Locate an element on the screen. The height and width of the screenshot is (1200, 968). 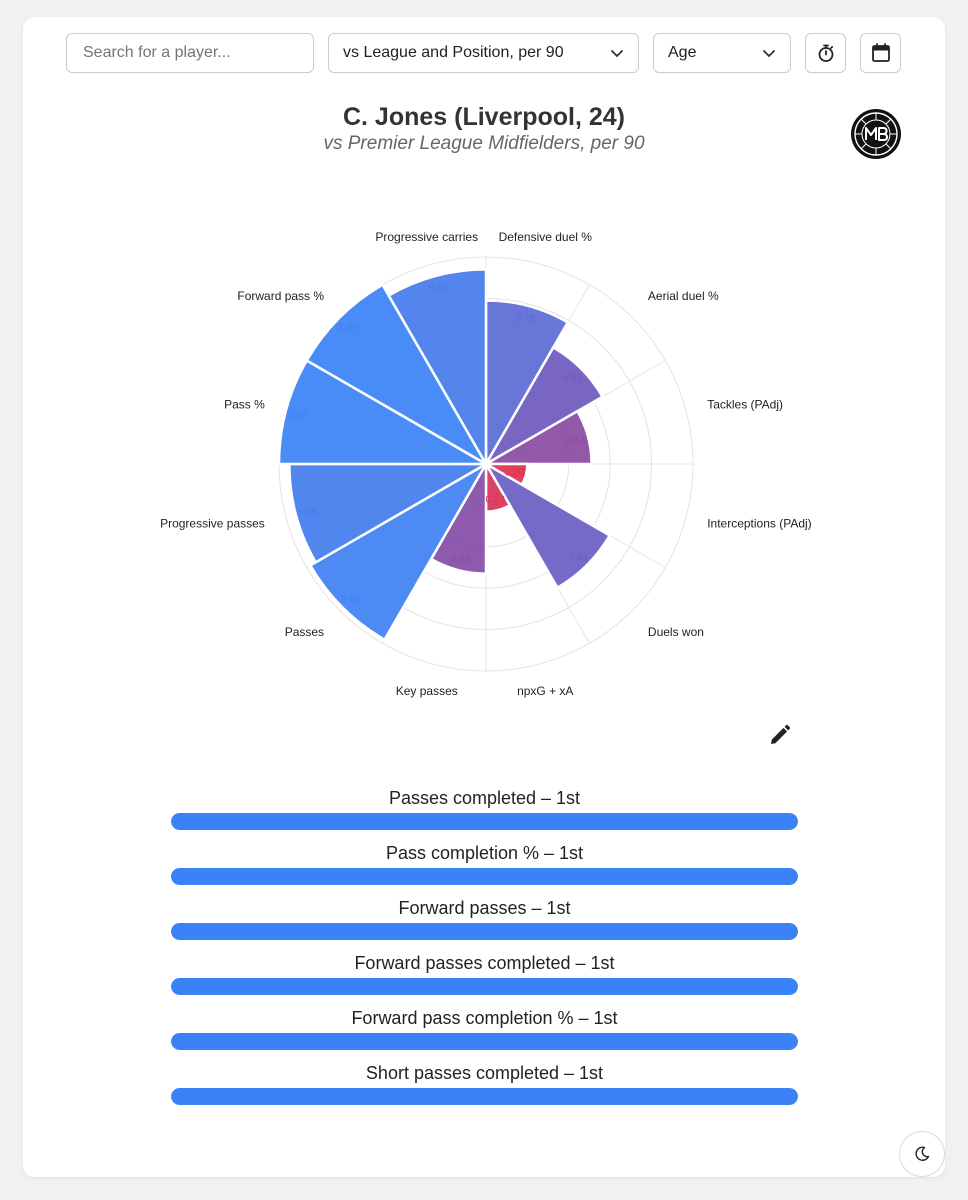
category-label: Progressive passes is located at coordinates (212, 523).